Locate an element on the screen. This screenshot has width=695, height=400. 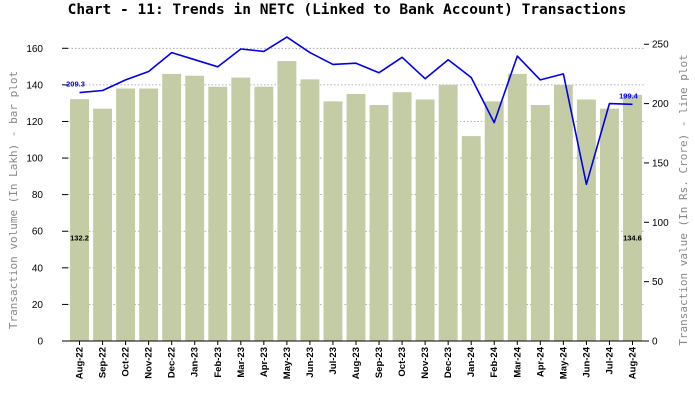
left-tick-label: 120 is located at coordinates (34, 122).